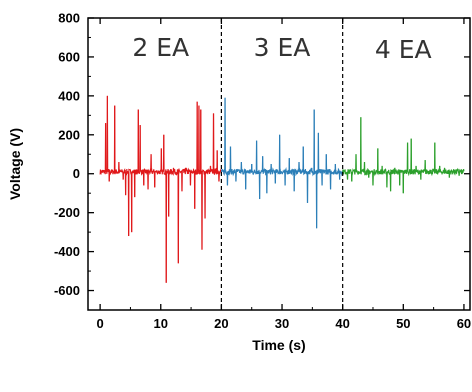  Describe the element at coordinates (15, 164) in the screenshot. I see `y-axis-title: Voltage (V)` at that location.